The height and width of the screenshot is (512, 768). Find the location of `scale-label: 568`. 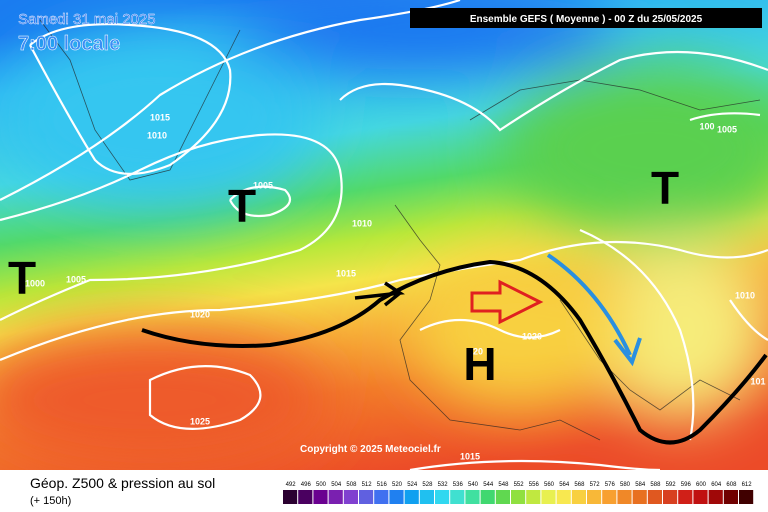

scale-label: 568 is located at coordinates (579, 485).